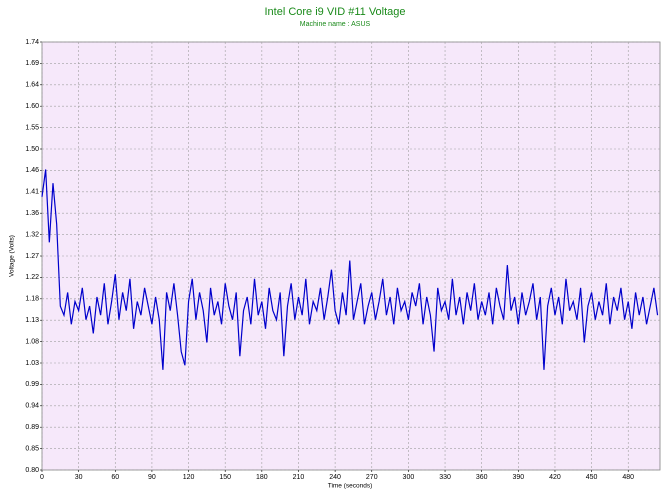 Image resolution: width=670 pixels, height=502 pixels. What do you see at coordinates (152, 477) in the screenshot?
I see `x-tick-label: 90` at bounding box center [152, 477].